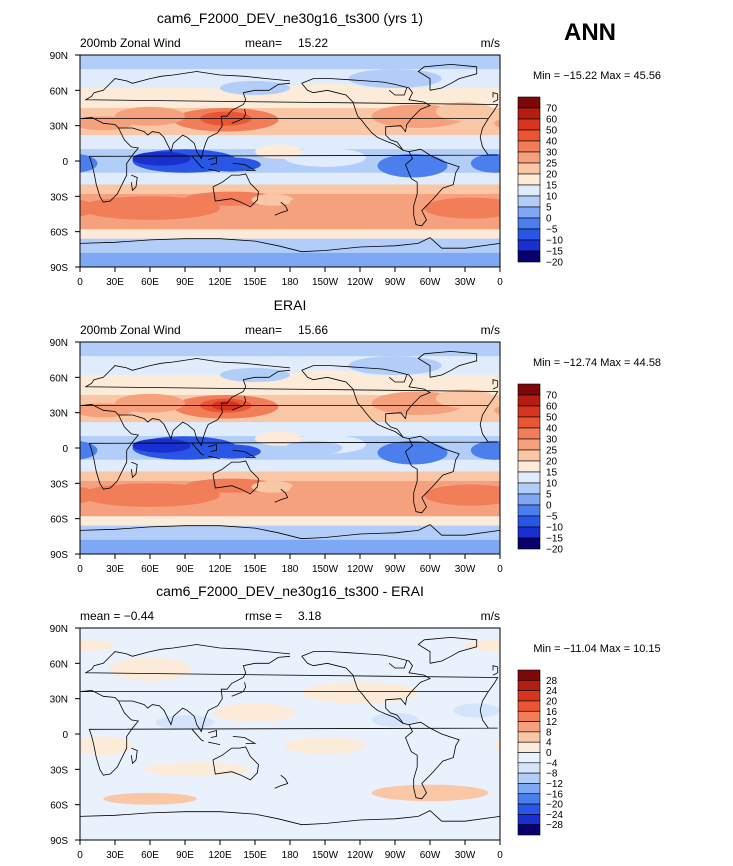  I want to click on colorbar-label: 70, so click(552, 396).